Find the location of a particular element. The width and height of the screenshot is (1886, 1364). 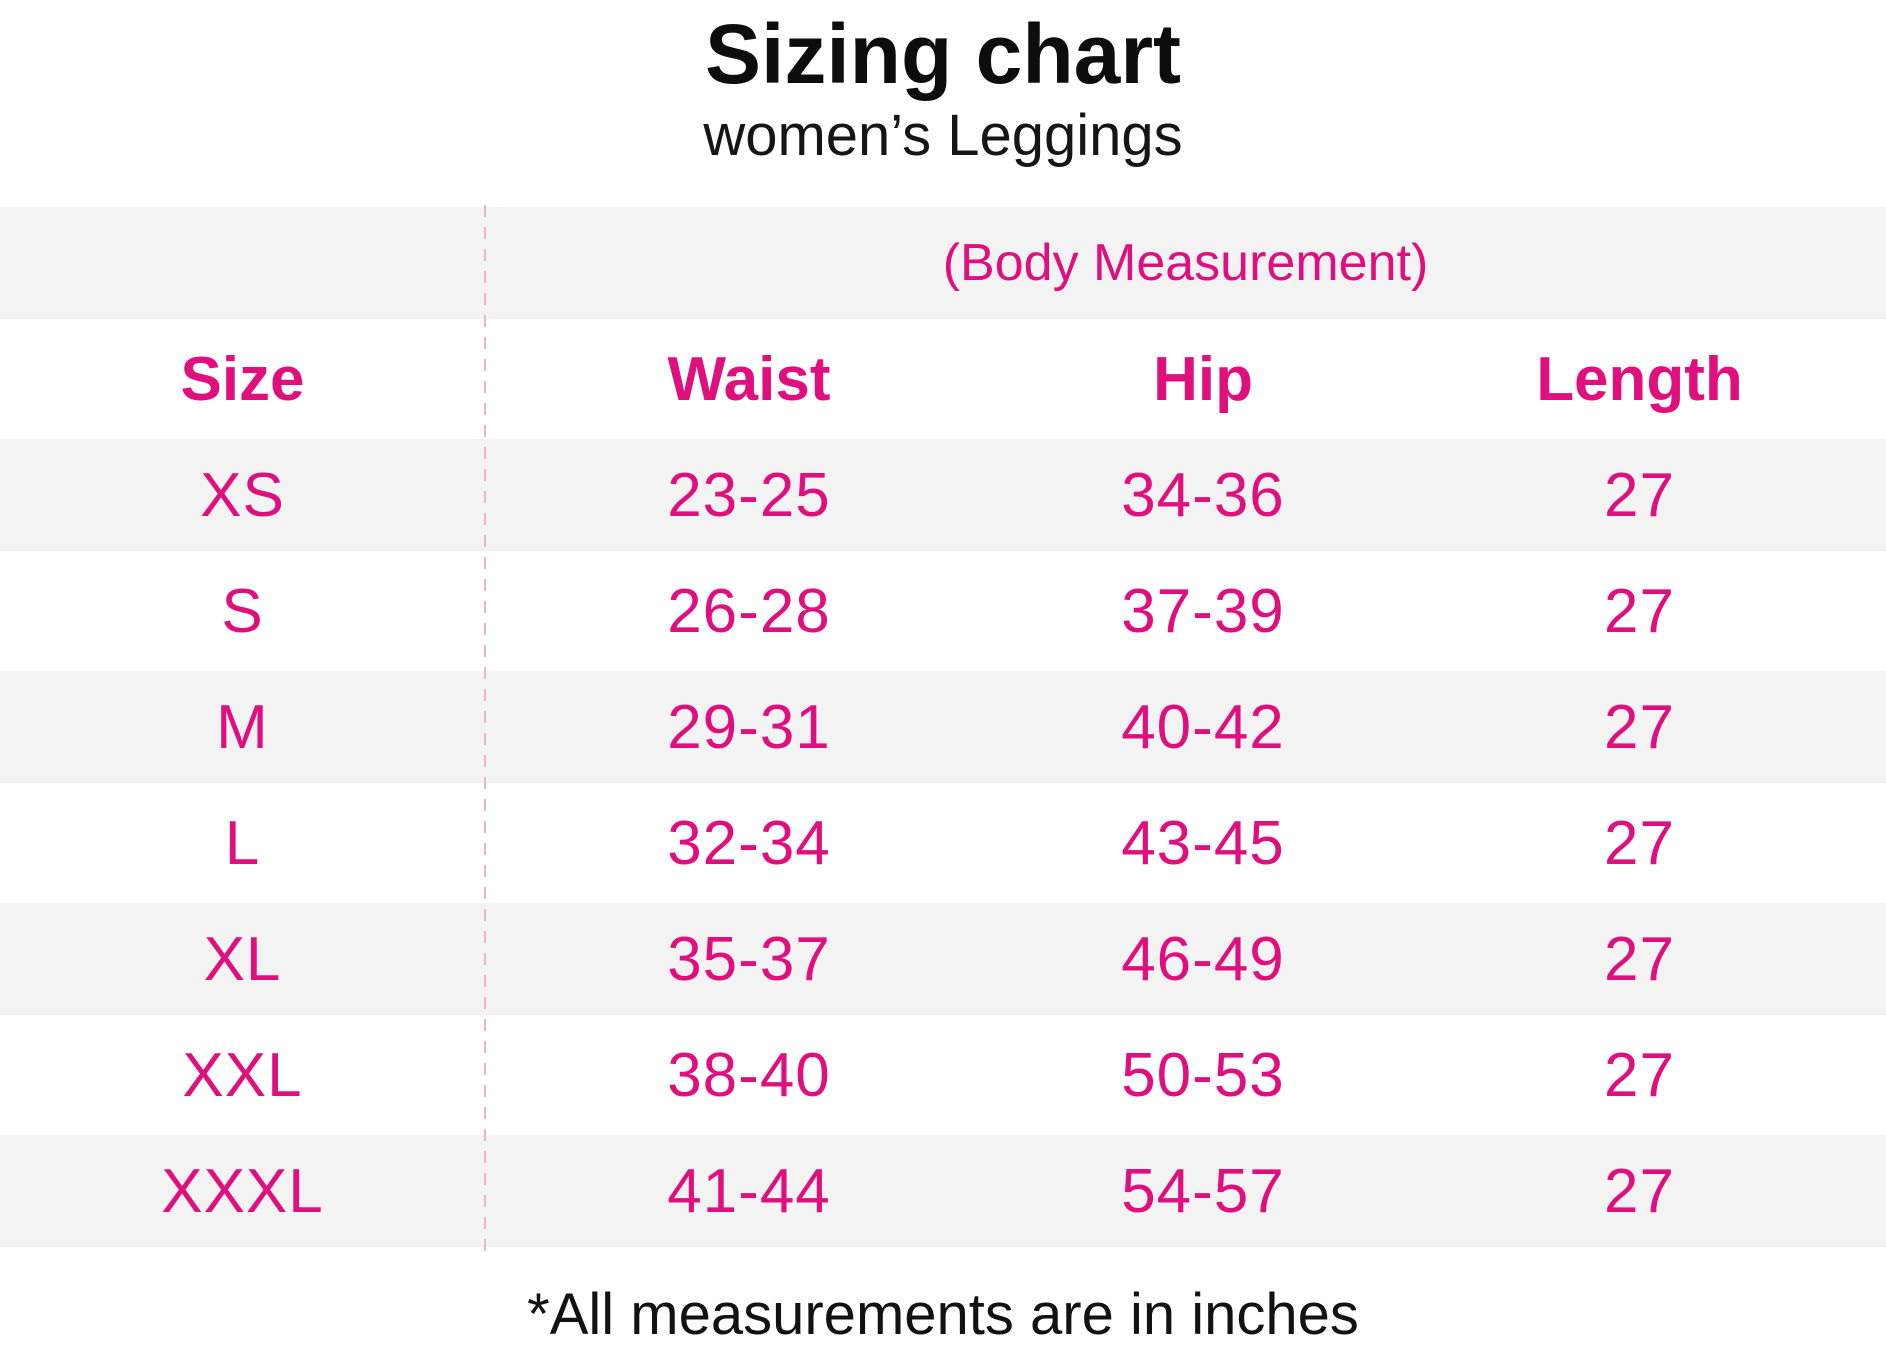

hip-cell: 34-36 is located at coordinates (1203, 495).